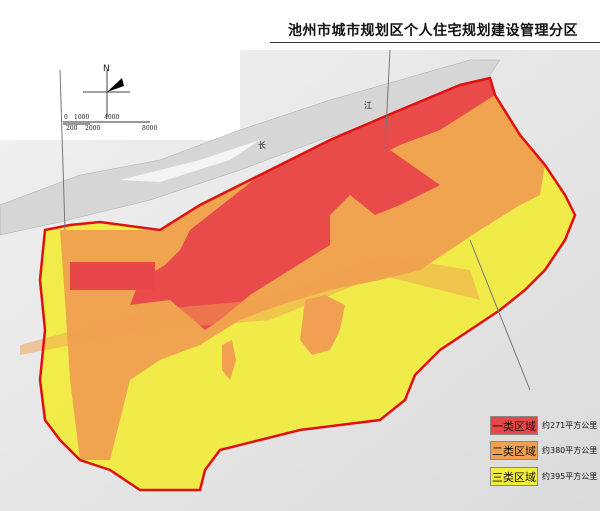 The width and height of the screenshot is (600, 511). Describe the element at coordinates (514, 476) in the screenshot. I see `legend-swatch: 三类区域` at that location.